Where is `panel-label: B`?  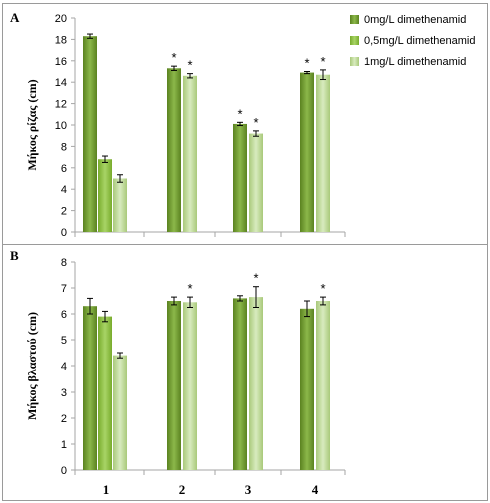 panel-label: B is located at coordinates (14, 255).